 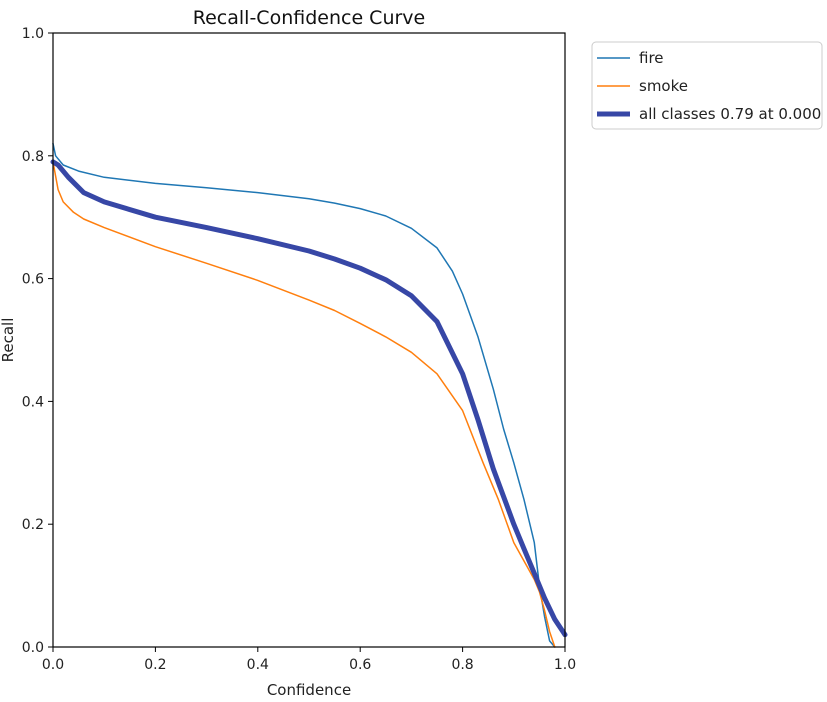 I want to click on legend: fire smoke all classes 0.79 at 0.000, so click(x=707, y=85).